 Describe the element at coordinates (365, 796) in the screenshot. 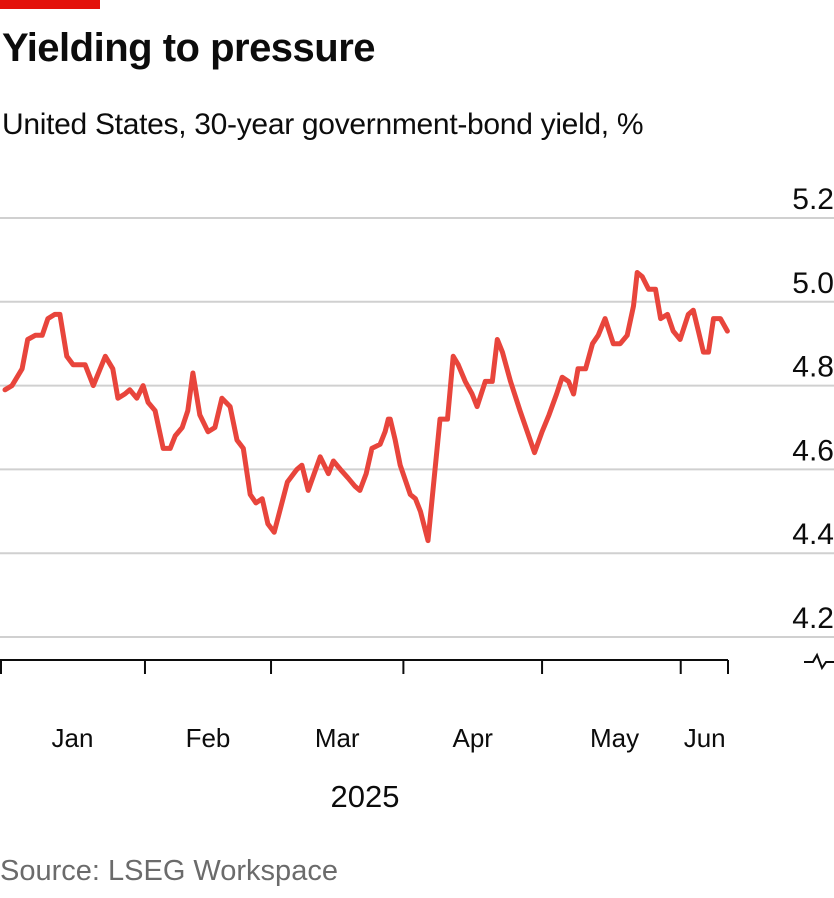

I see `x-axis-title: 2025` at that location.